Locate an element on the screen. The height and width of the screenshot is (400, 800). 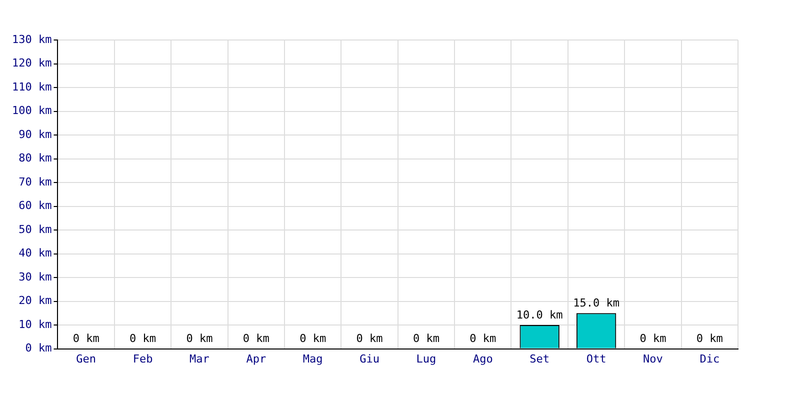
data-label: 10.0 km is located at coordinates (540, 315).